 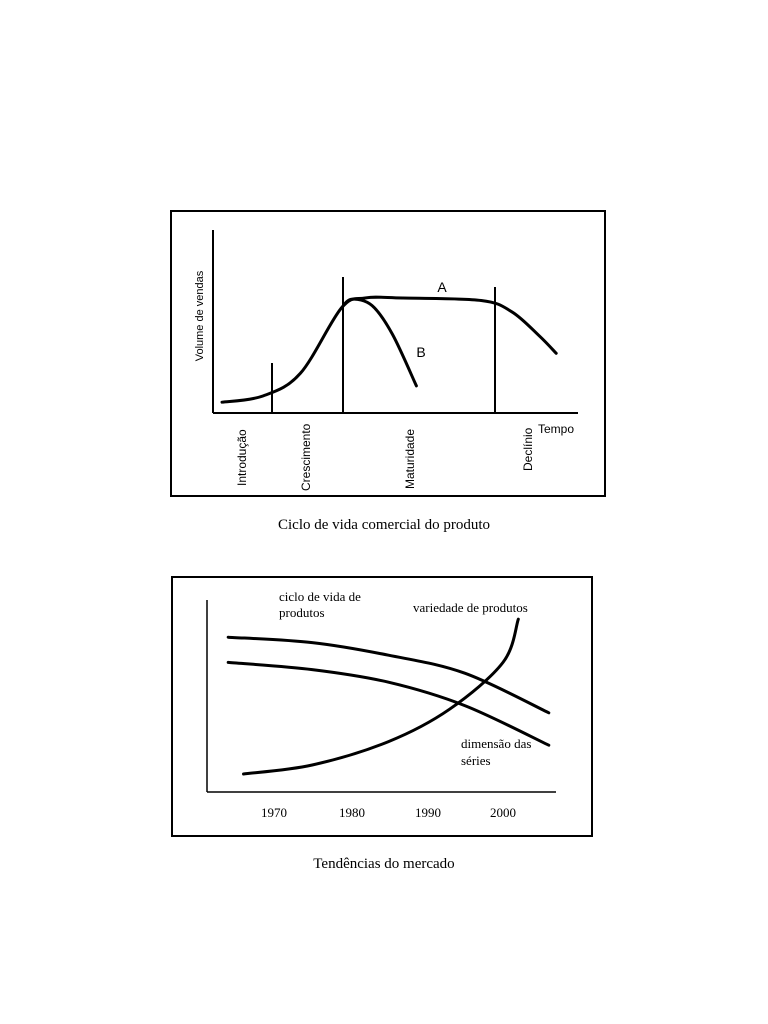 I want to click on x-tick-label: 1990, so click(x=428, y=812).